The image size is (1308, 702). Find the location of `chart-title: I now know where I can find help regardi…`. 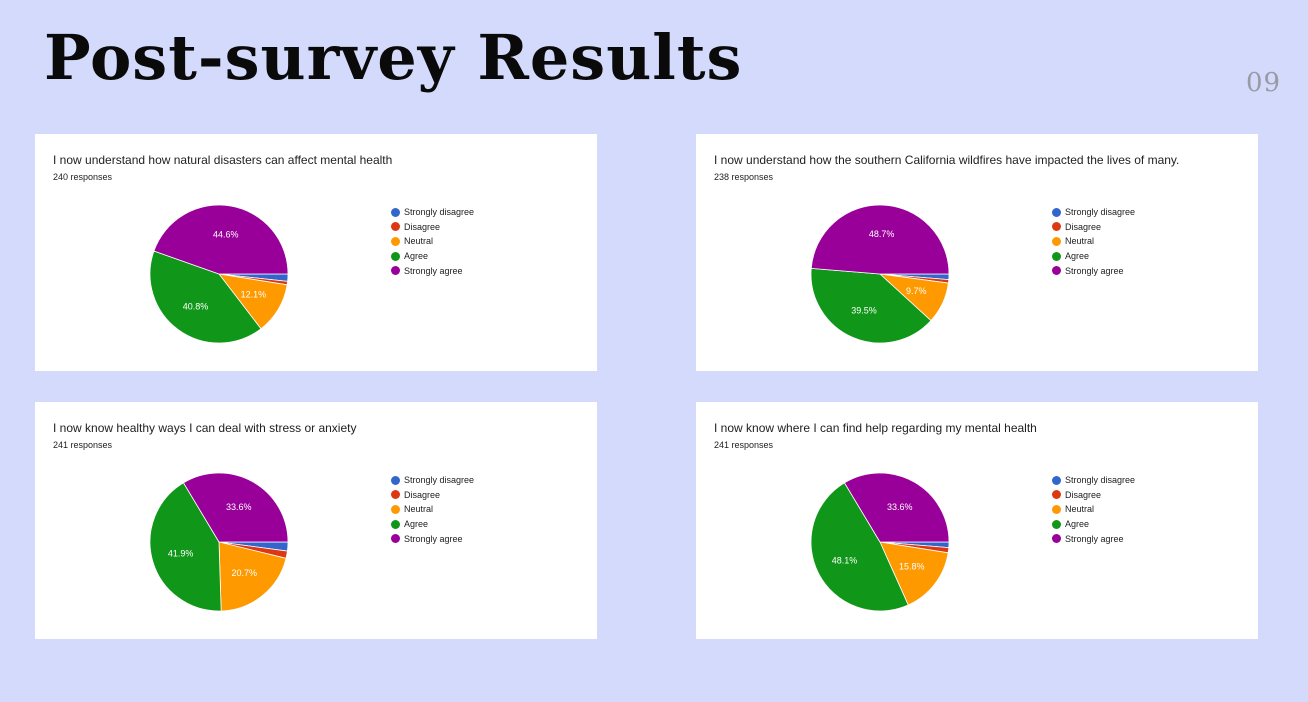

chart-title: I now know where I can find help regardi… is located at coordinates (875, 428).